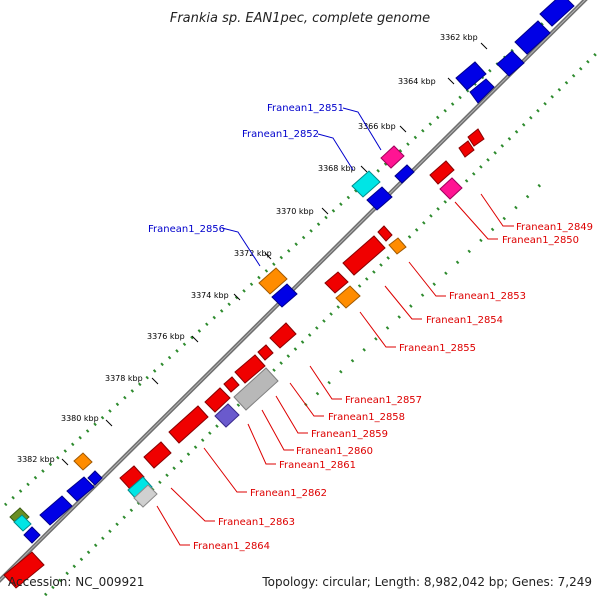 Image resolution: width=600 pixels, height=600 pixels. I want to click on tick-label: 3378 kbp, so click(124, 378).